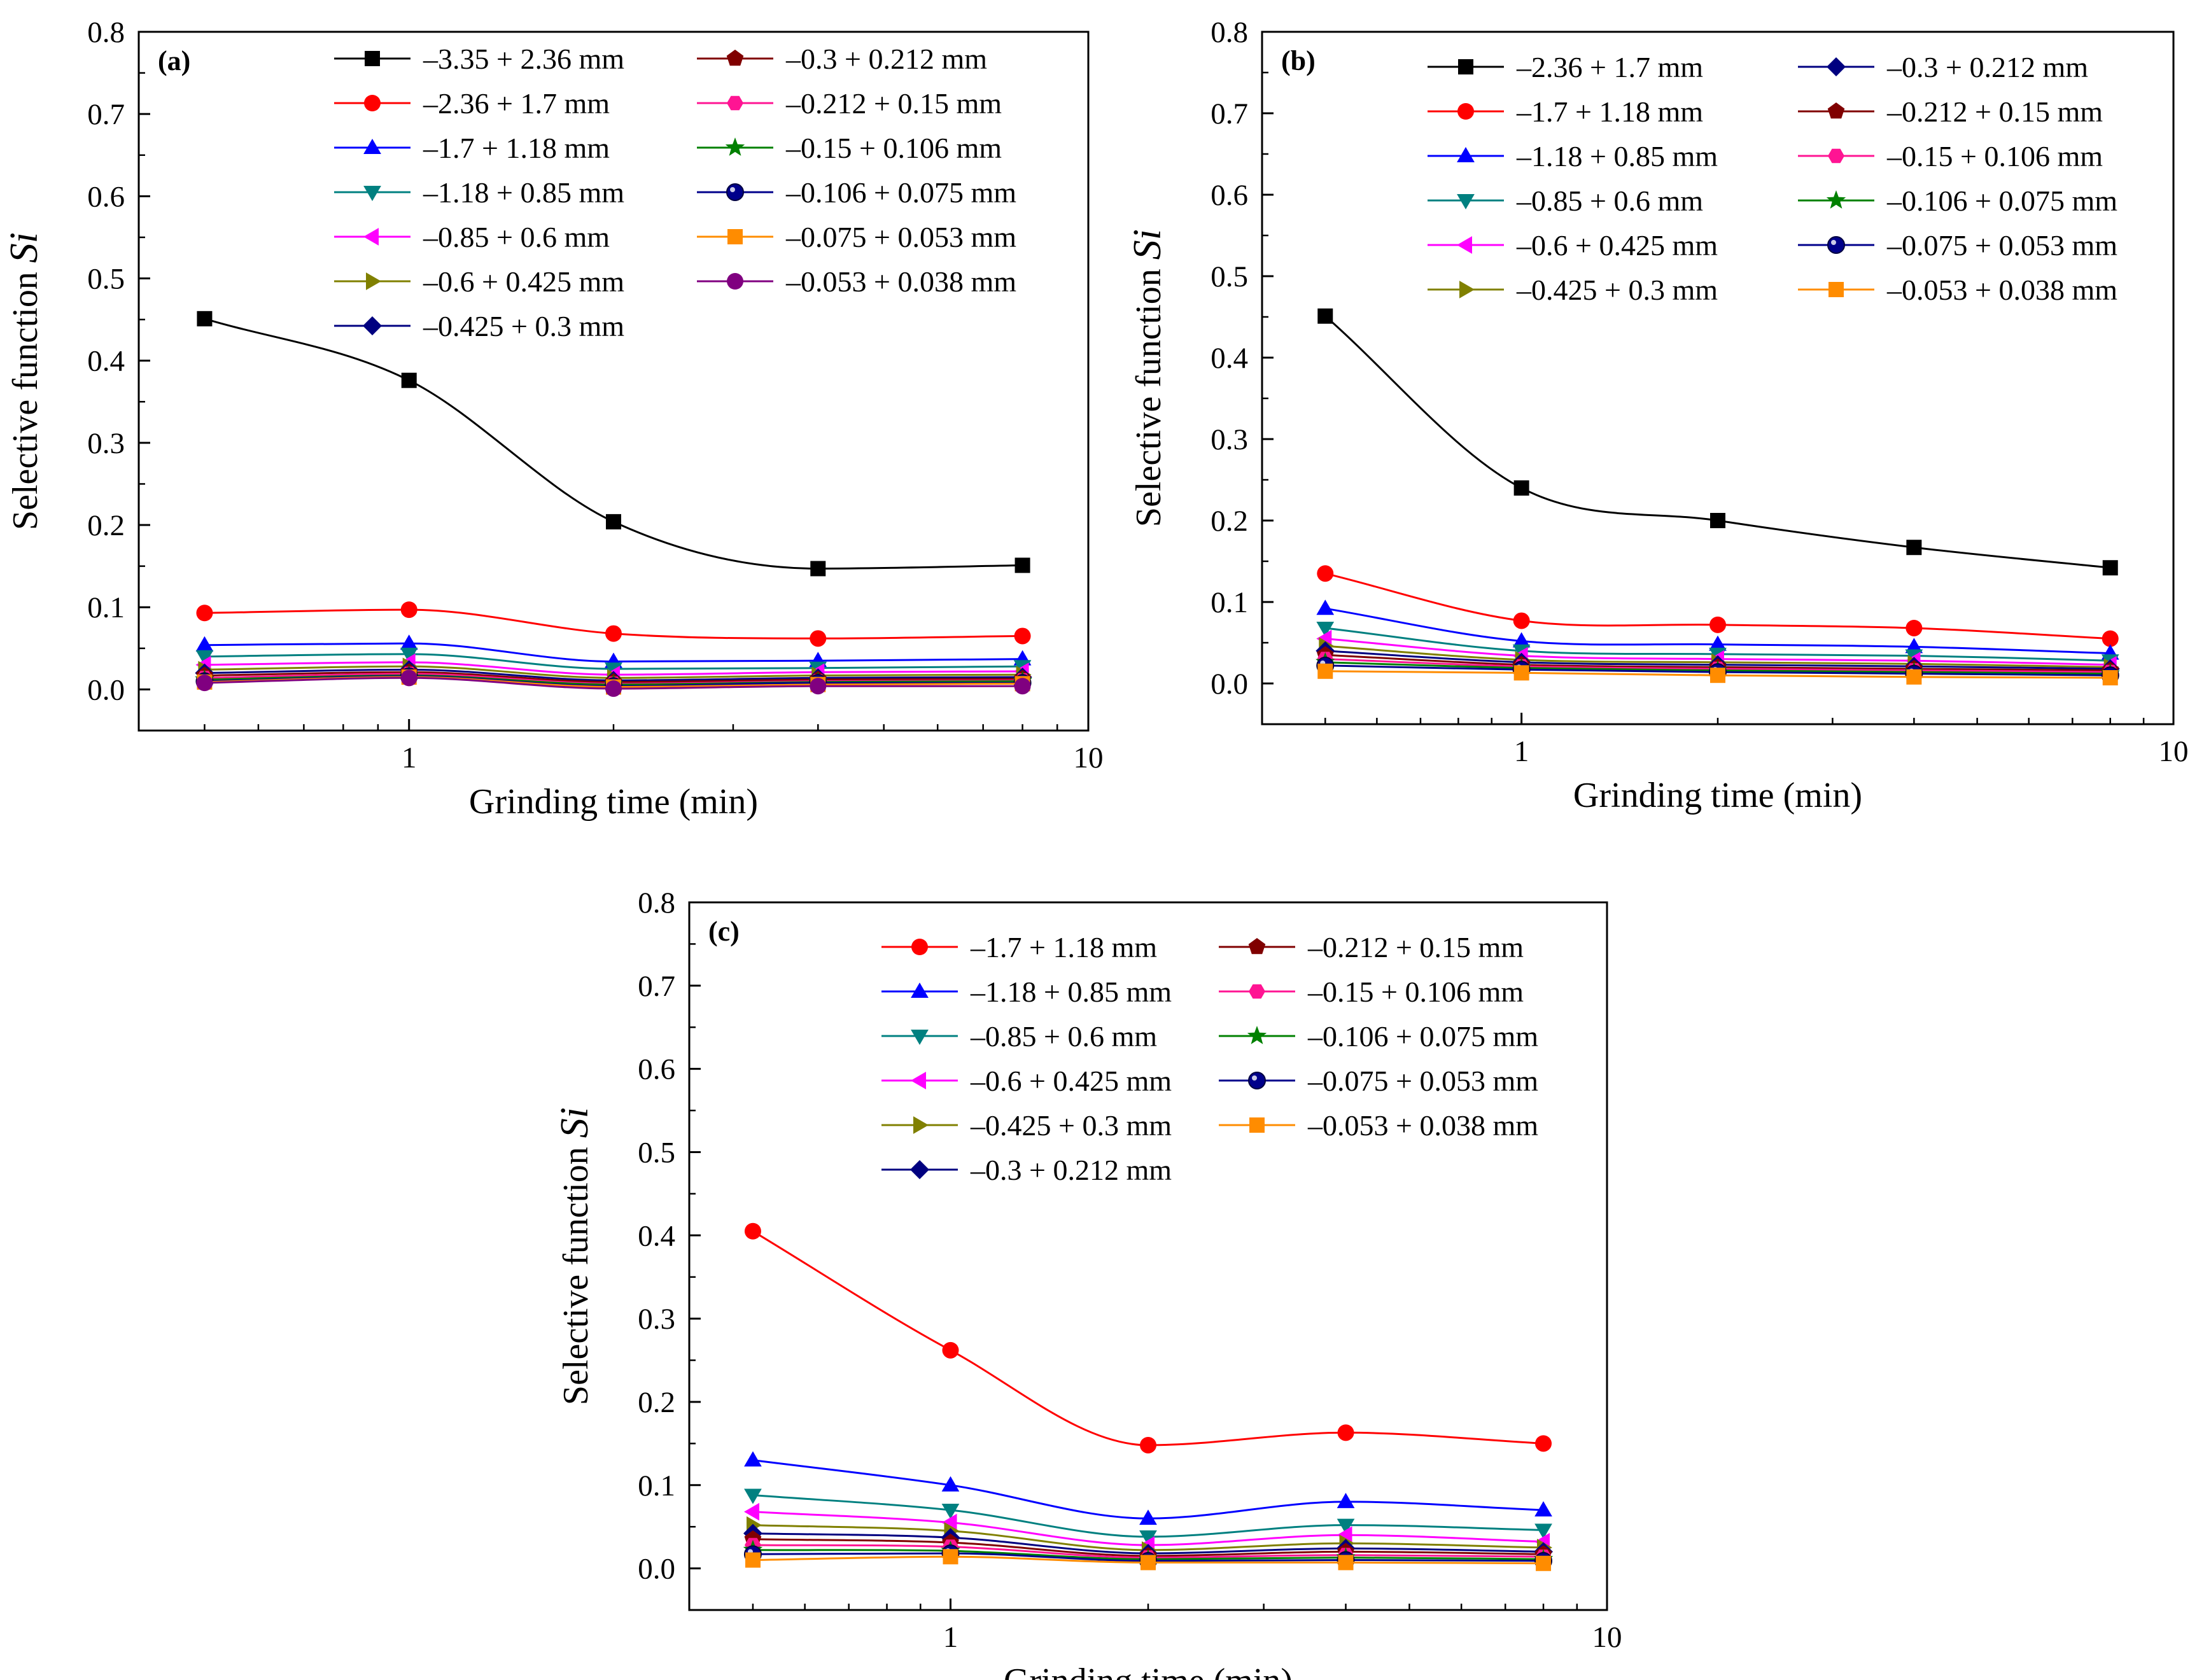 The height and width of the screenshot is (1680, 2211). Describe the element at coordinates (516, 103) in the screenshot. I see `legend-label: –2.36 + 1.7 mm` at that location.